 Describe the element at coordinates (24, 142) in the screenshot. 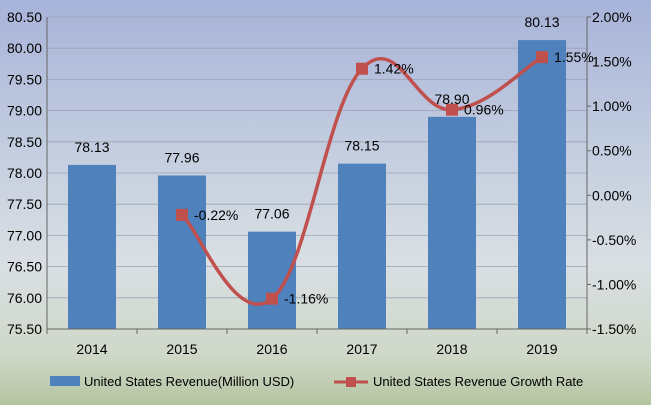

I see `y-left-tick-label: 78.50` at that location.